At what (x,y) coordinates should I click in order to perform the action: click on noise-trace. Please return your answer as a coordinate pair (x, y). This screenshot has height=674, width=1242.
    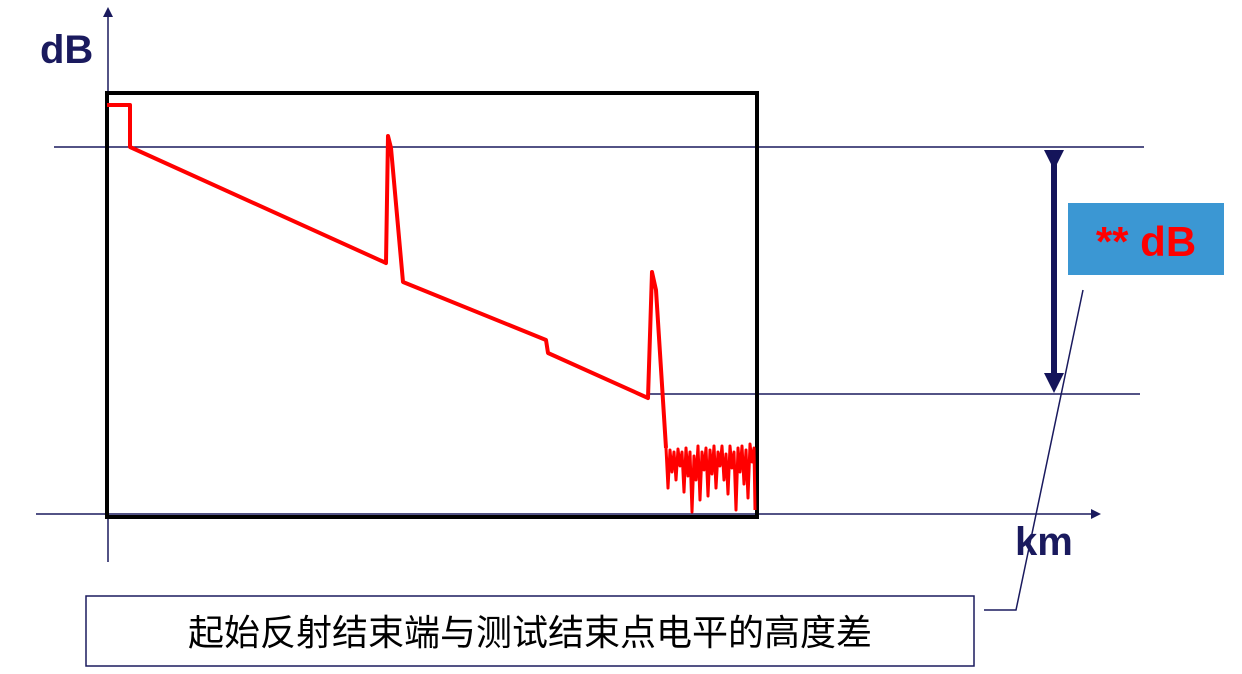
    Looking at the image, I should click on (710, 478).